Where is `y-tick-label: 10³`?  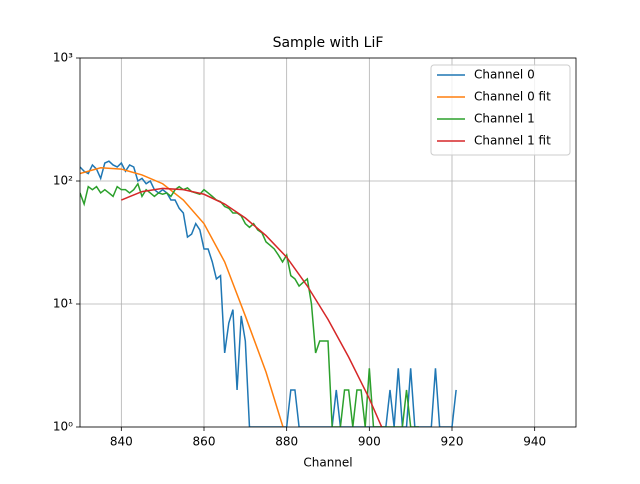 y-tick-label: 10³ is located at coordinates (63, 58).